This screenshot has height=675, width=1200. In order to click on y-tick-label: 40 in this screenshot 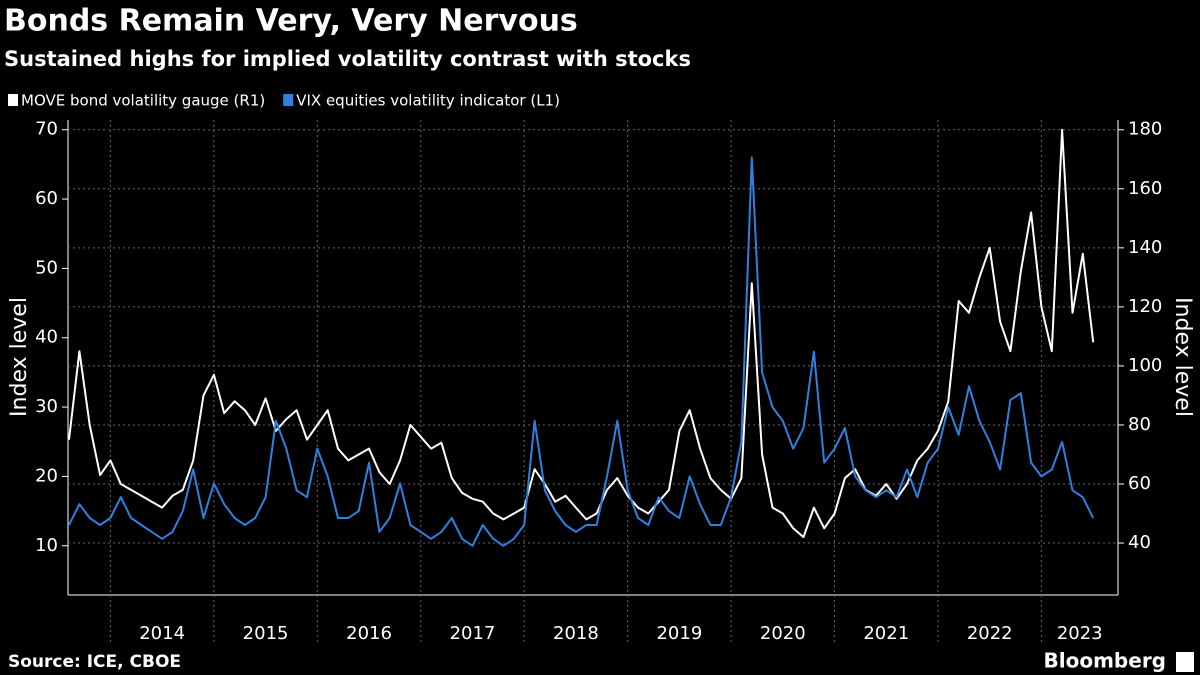, I will do `click(46, 337)`.